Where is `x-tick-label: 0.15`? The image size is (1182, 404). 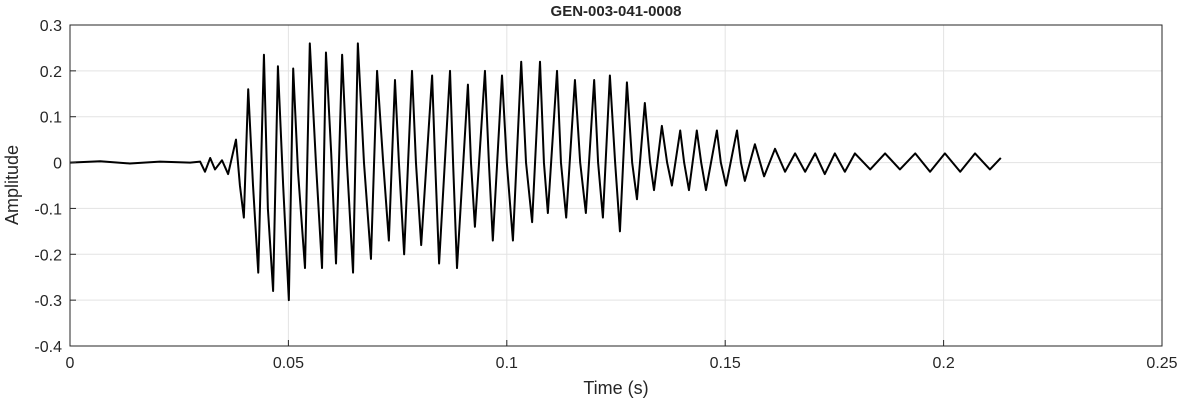 x-tick-label: 0.15 is located at coordinates (725, 363).